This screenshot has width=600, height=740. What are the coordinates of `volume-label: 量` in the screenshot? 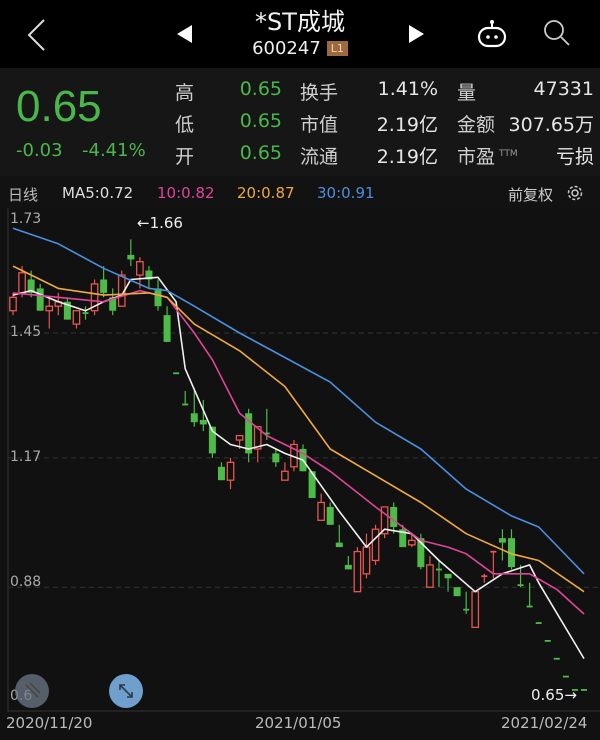 It's located at (467, 93).